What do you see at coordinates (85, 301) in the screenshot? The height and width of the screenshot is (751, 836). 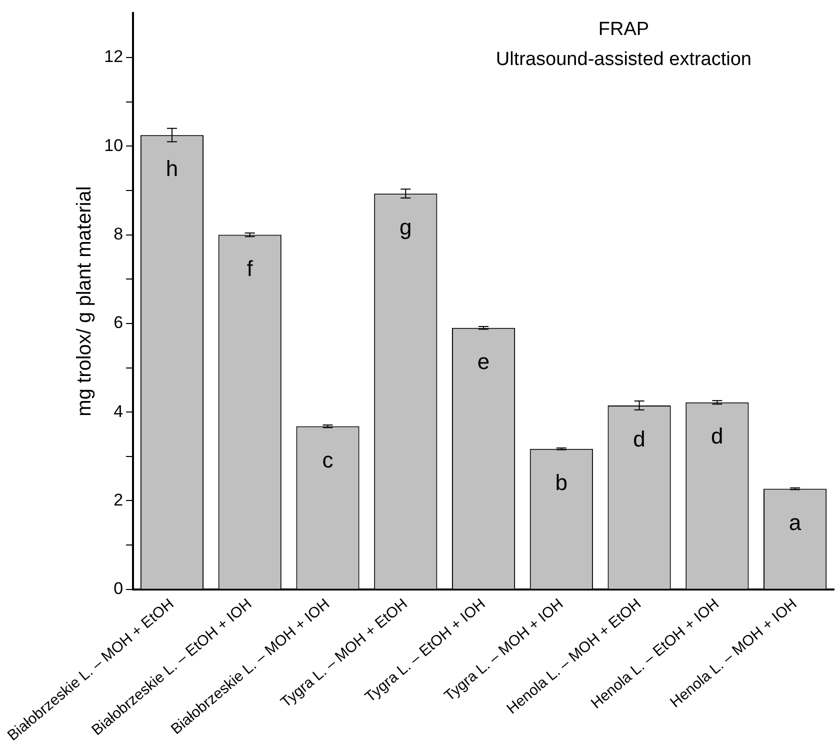 I see `y-axis-title: mg trolox/ g plant material` at bounding box center [85, 301].